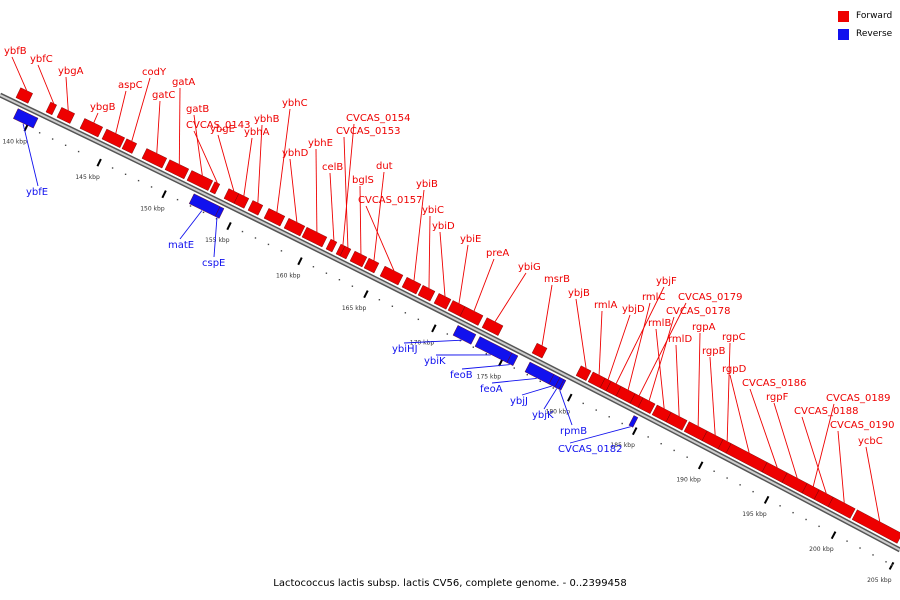 The width and height of the screenshot is (900, 600). Describe the element at coordinates (666, 281) in the screenshot. I see `gene-label-forward: ybjF` at that location.